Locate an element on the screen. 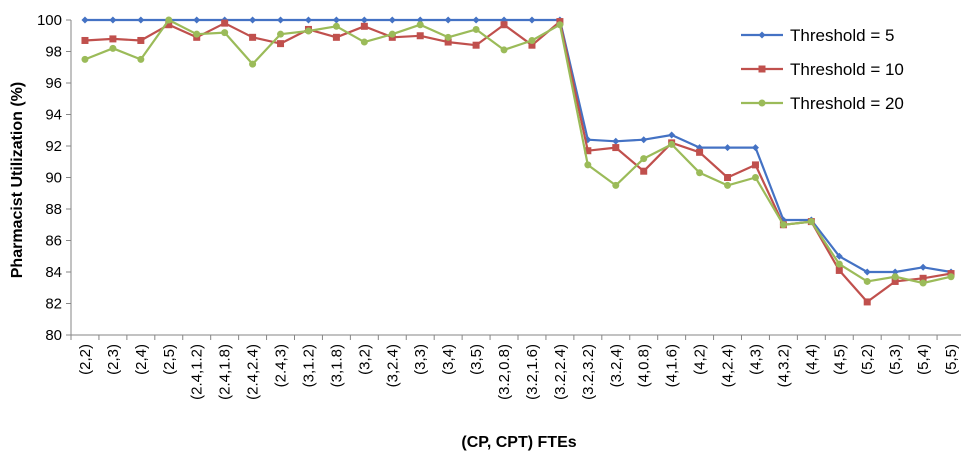 Image resolution: width=961 pixels, height=459 pixels. y-tick-label: 92 is located at coordinates (53, 146).